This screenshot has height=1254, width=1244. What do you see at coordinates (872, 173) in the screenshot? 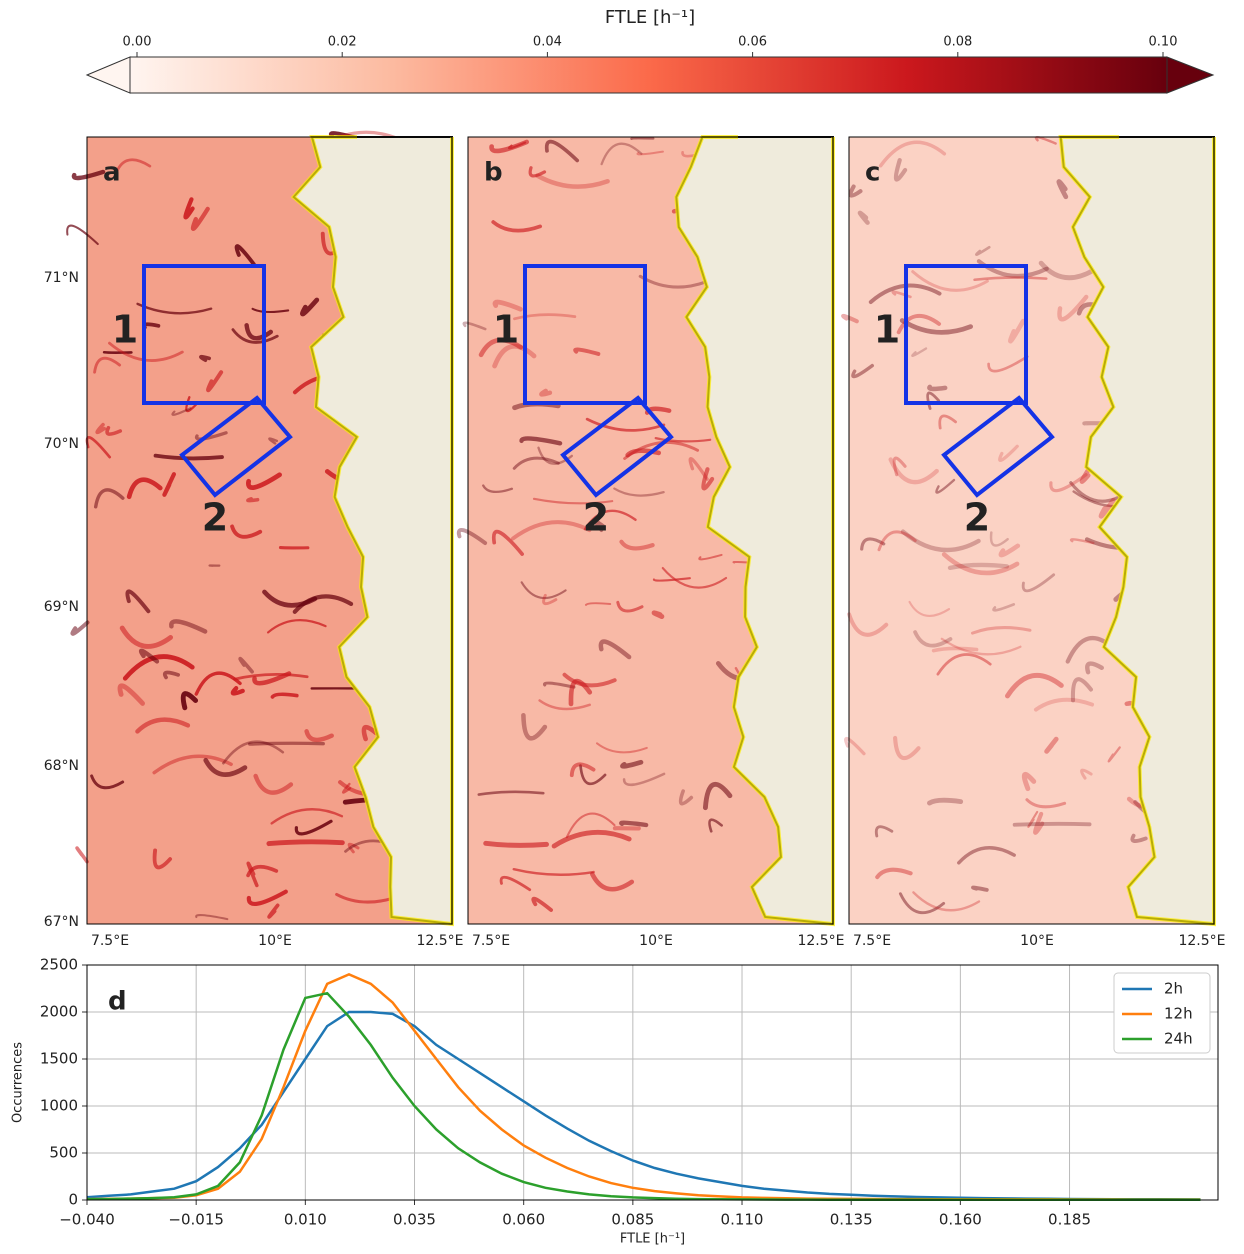
I see `panel-letter: c` at bounding box center [872, 173].